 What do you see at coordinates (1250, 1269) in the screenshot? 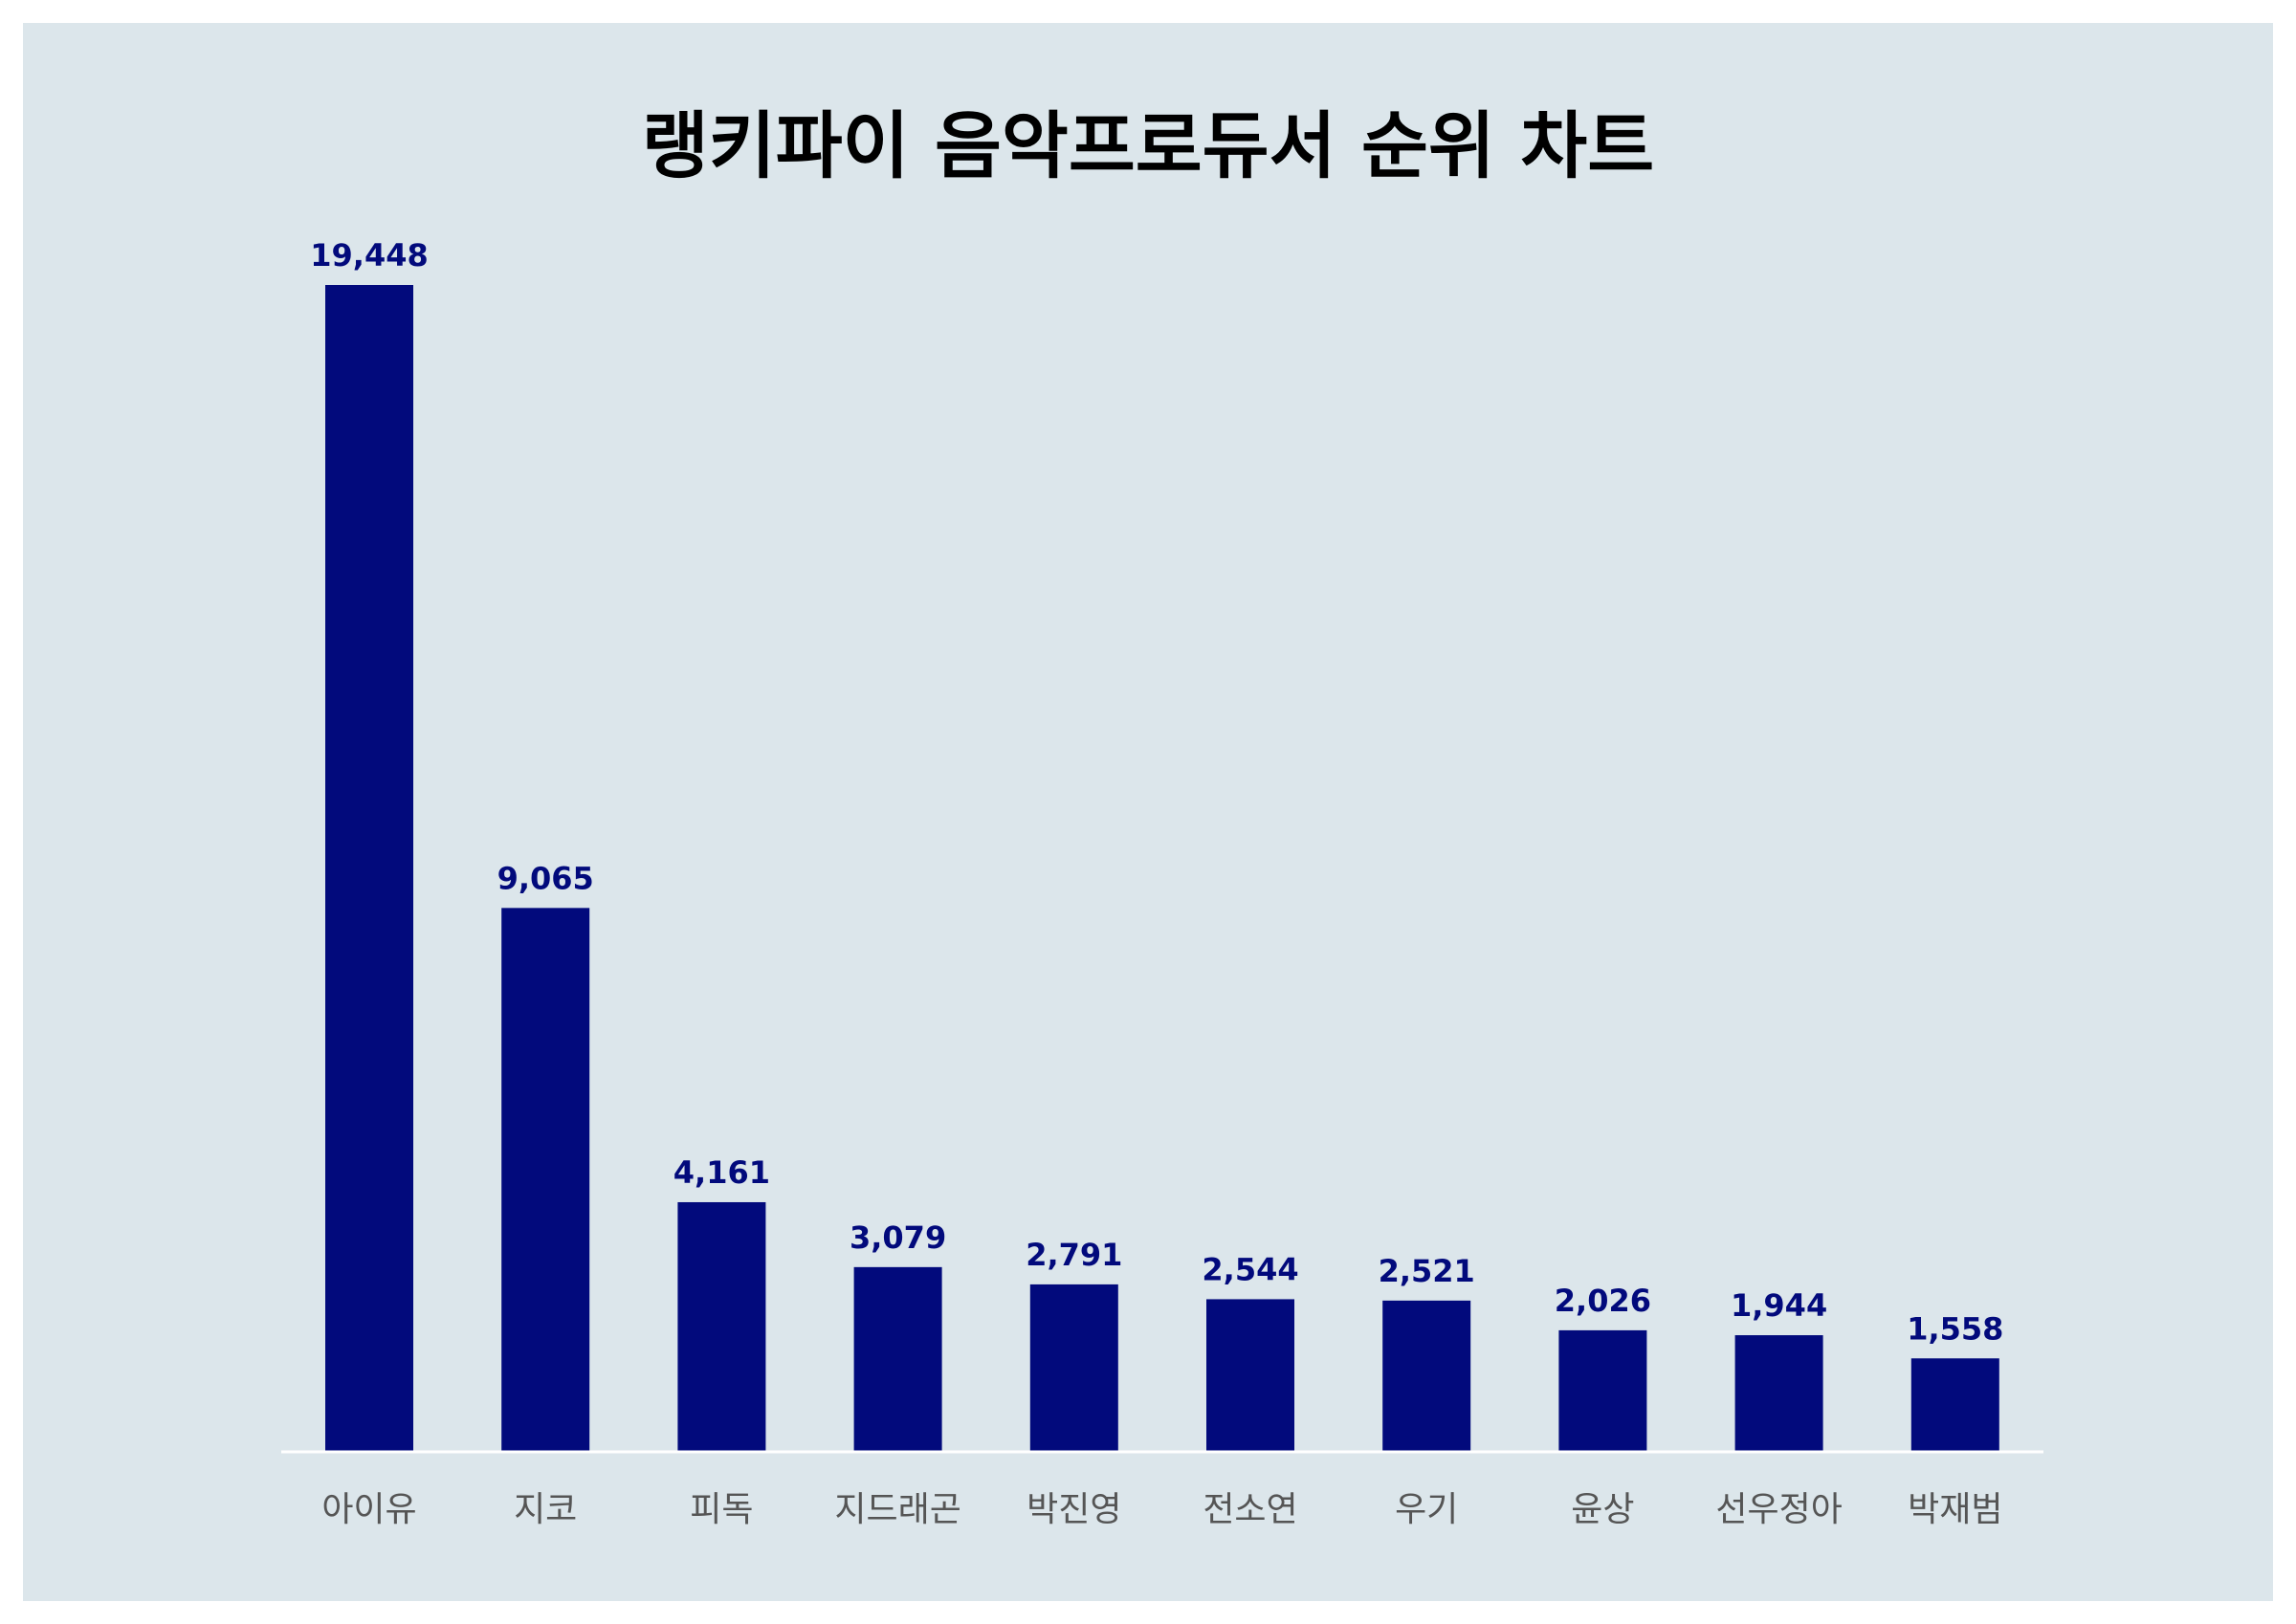
I see `value-label-6: 2,544` at bounding box center [1250, 1269].